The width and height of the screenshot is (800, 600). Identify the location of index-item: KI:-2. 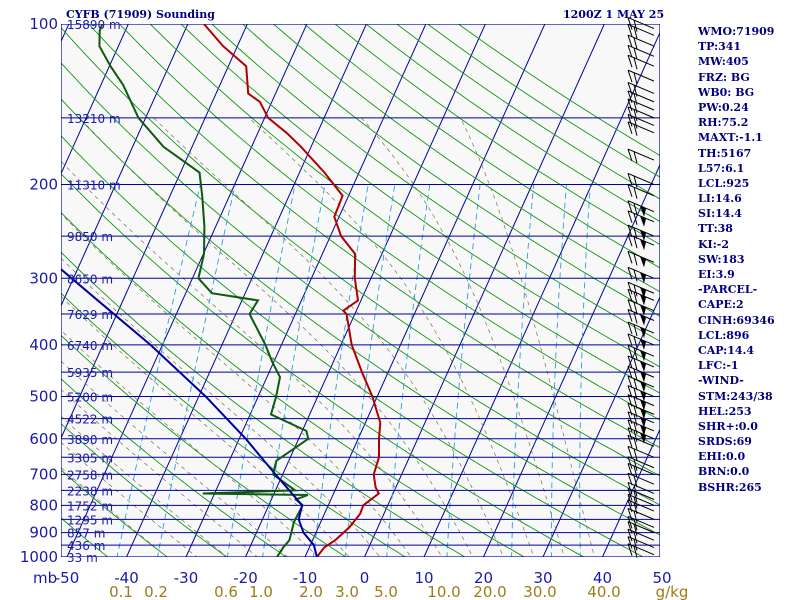
(713, 244).